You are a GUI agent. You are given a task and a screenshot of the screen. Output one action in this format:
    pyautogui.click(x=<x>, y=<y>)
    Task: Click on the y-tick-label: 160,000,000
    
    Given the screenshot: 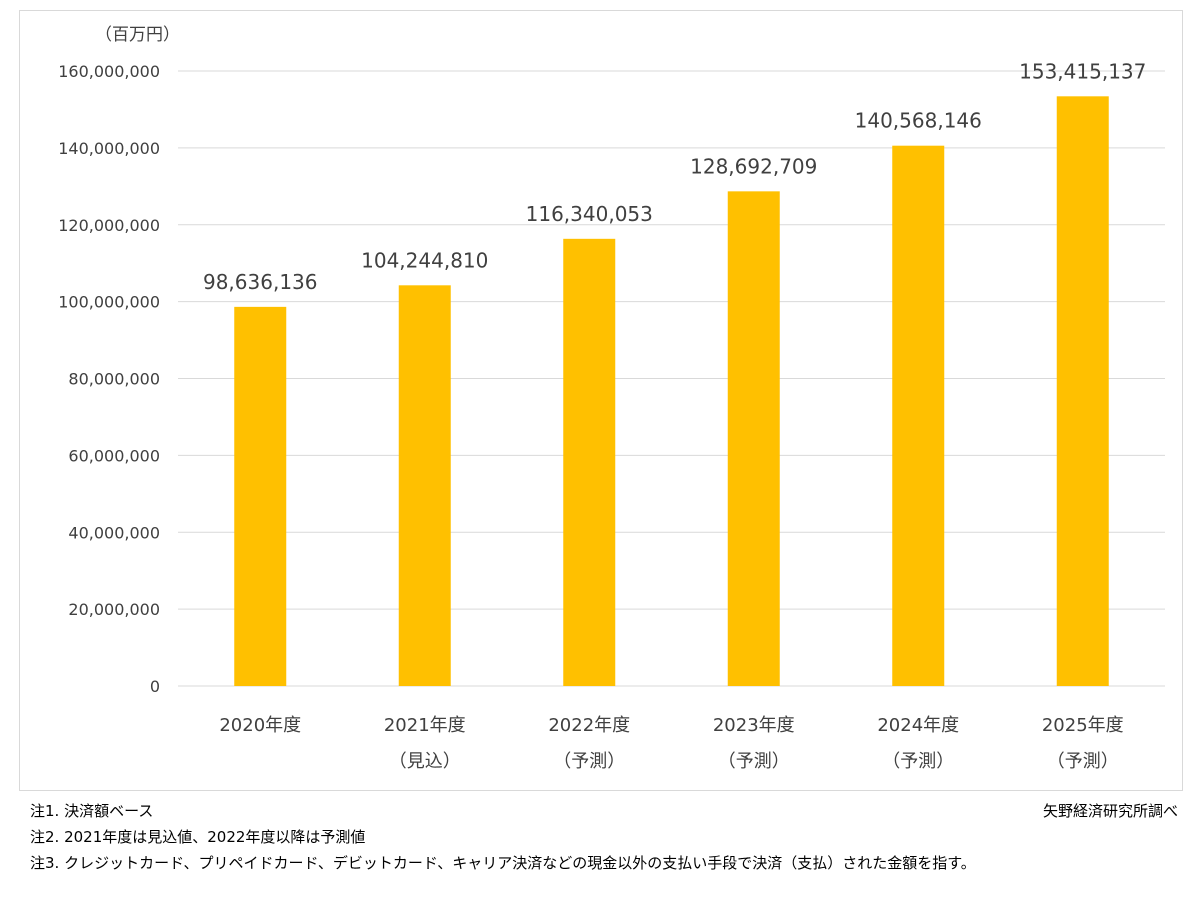 What is the action you would take?
    pyautogui.click(x=109, y=71)
    